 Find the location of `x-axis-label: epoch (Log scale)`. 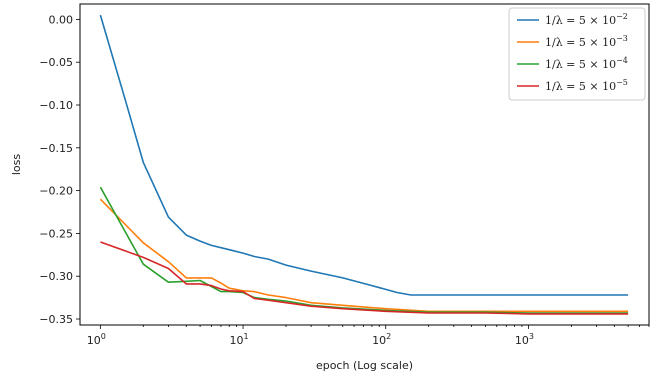

x-axis-label: epoch (Log scale) is located at coordinates (364, 365).